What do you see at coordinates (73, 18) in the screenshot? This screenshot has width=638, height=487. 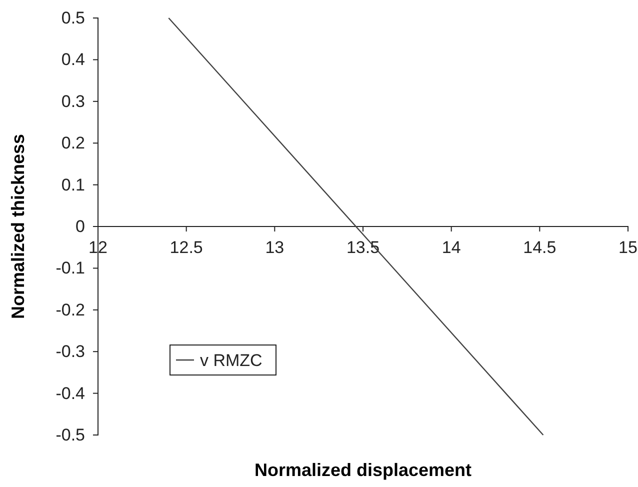 I see `y-tick-label: 0.5` at bounding box center [73, 18].